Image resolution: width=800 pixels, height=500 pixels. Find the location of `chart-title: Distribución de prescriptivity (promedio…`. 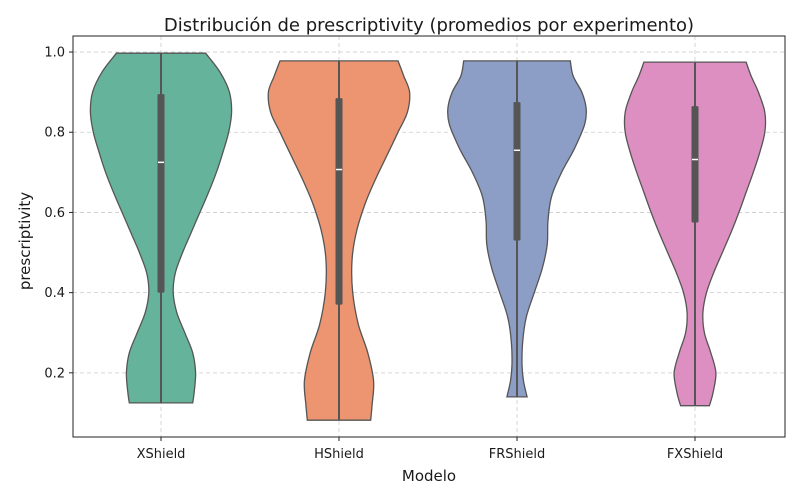

chart-title: Distribución de prescriptivity (promedio… is located at coordinates (429, 25).